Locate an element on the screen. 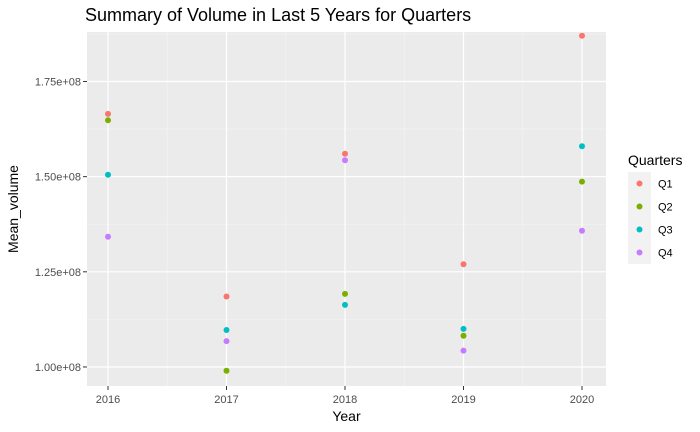 Image resolution: width=700 pixels, height=432 pixels. y-tick-label: 1.50e+08 is located at coordinates (58, 178).